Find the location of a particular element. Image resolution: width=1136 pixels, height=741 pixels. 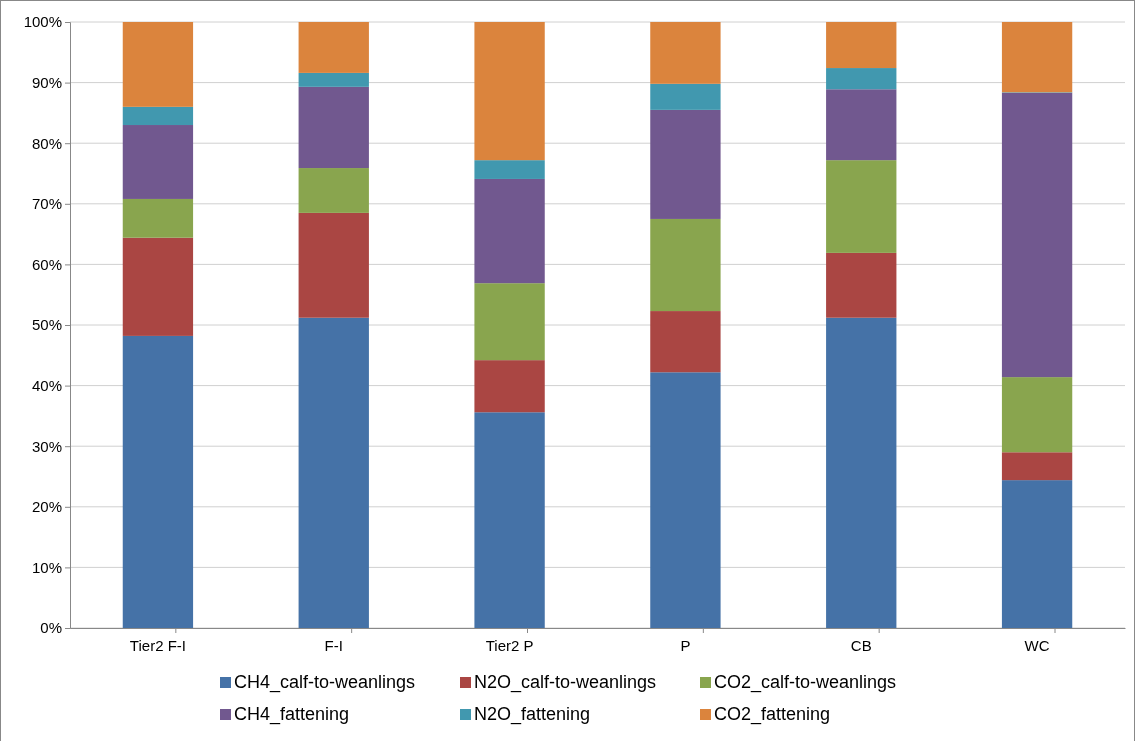

y-tick-label: 60% is located at coordinates (46, 264).